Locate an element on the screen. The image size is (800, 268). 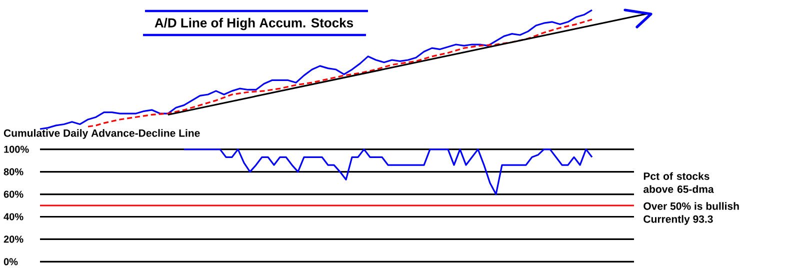
ref-line-label: Over 50% is bullish is located at coordinates (691, 206).